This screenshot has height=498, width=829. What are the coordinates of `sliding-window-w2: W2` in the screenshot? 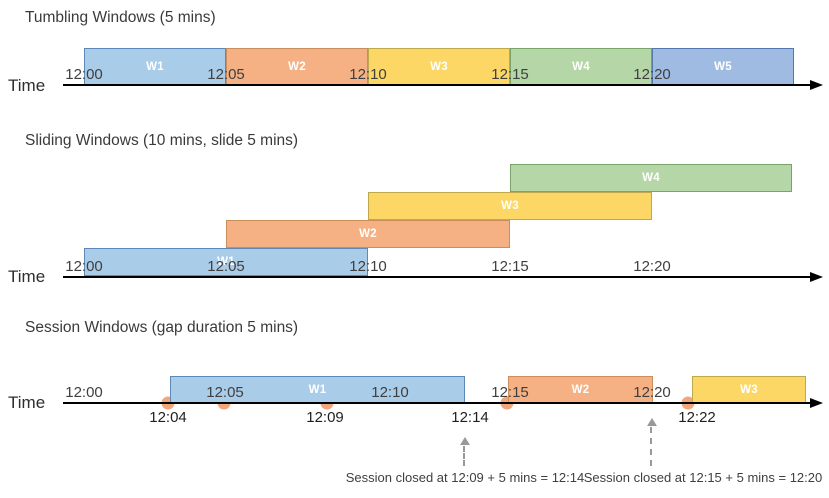 It's located at (368, 234).